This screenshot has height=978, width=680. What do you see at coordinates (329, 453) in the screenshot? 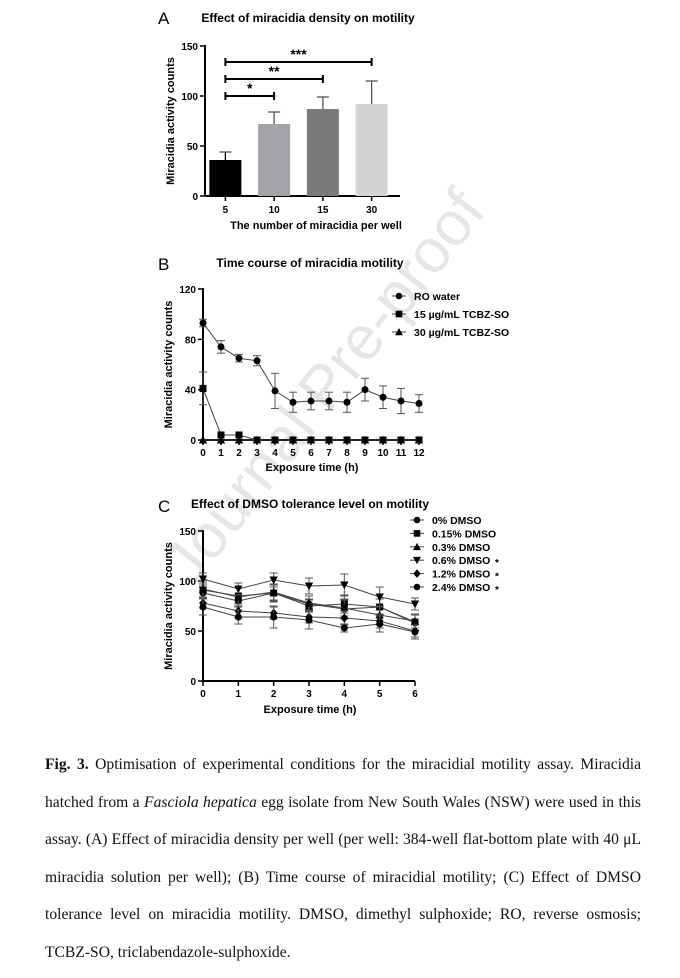
I see `x-tick-label: 7` at bounding box center [329, 453].